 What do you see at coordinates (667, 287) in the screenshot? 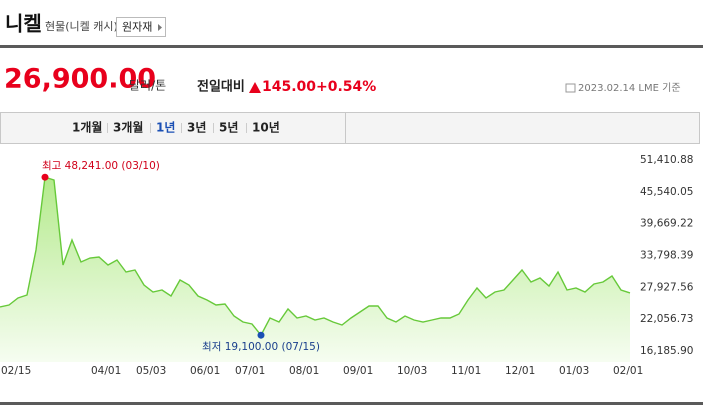
I see `y-tick-label: 27,927.56` at bounding box center [667, 287].